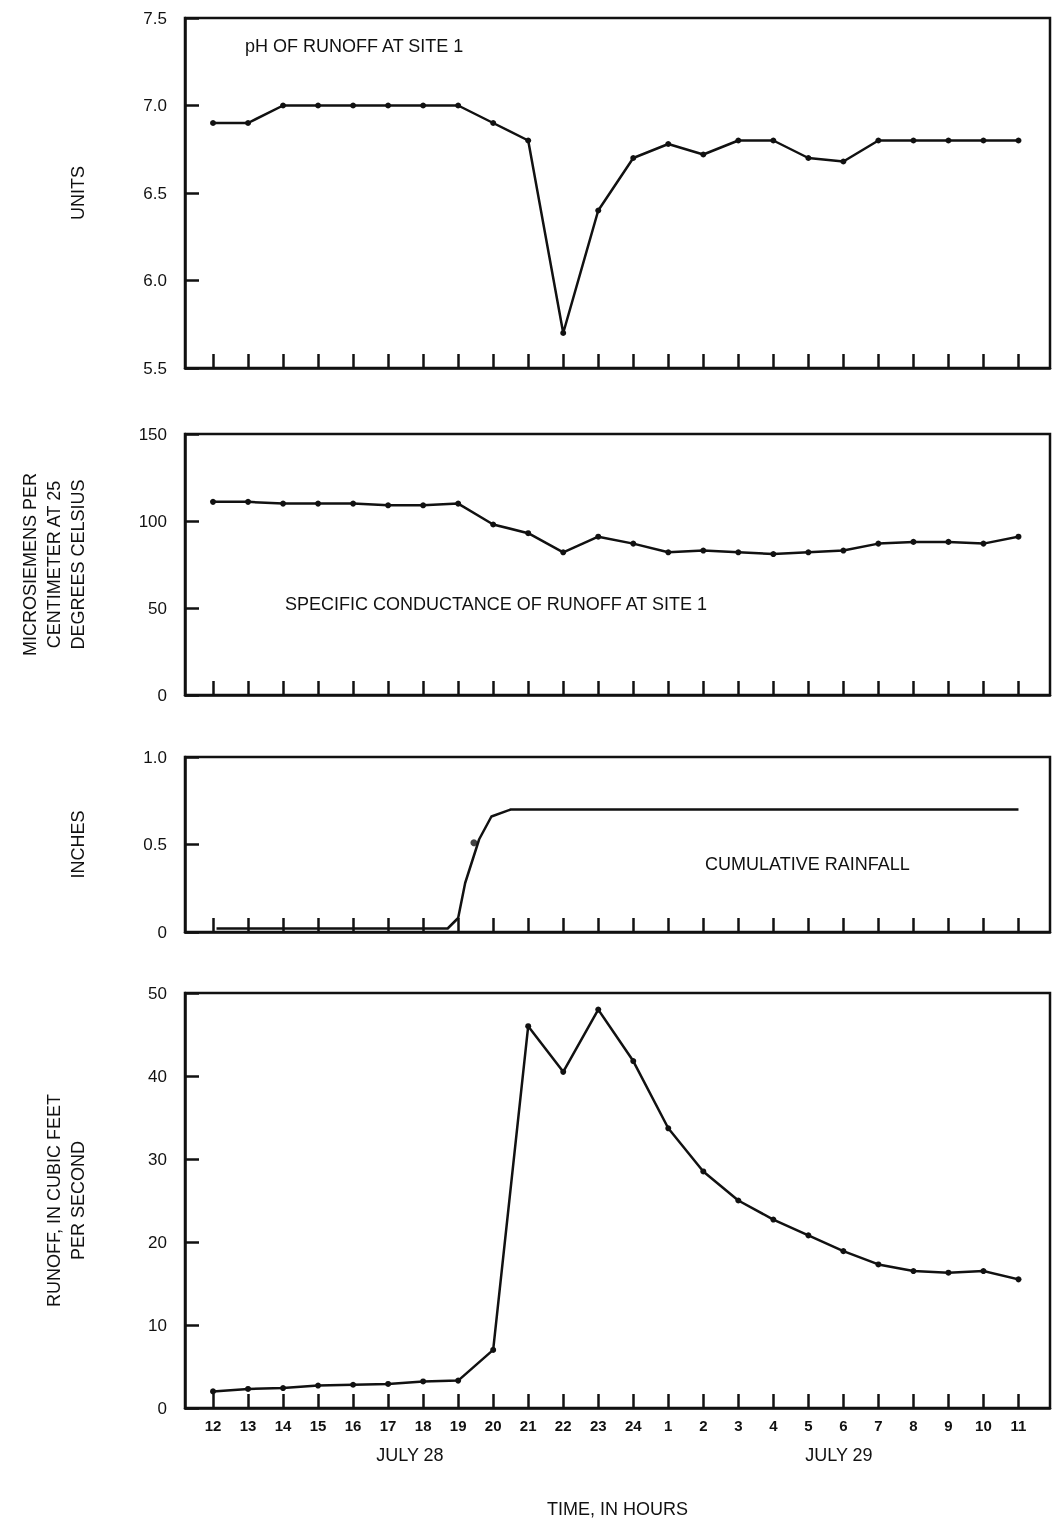 The height and width of the screenshot is (1523, 1052). I want to click on y-tick-label: 1.0, so click(155, 757).